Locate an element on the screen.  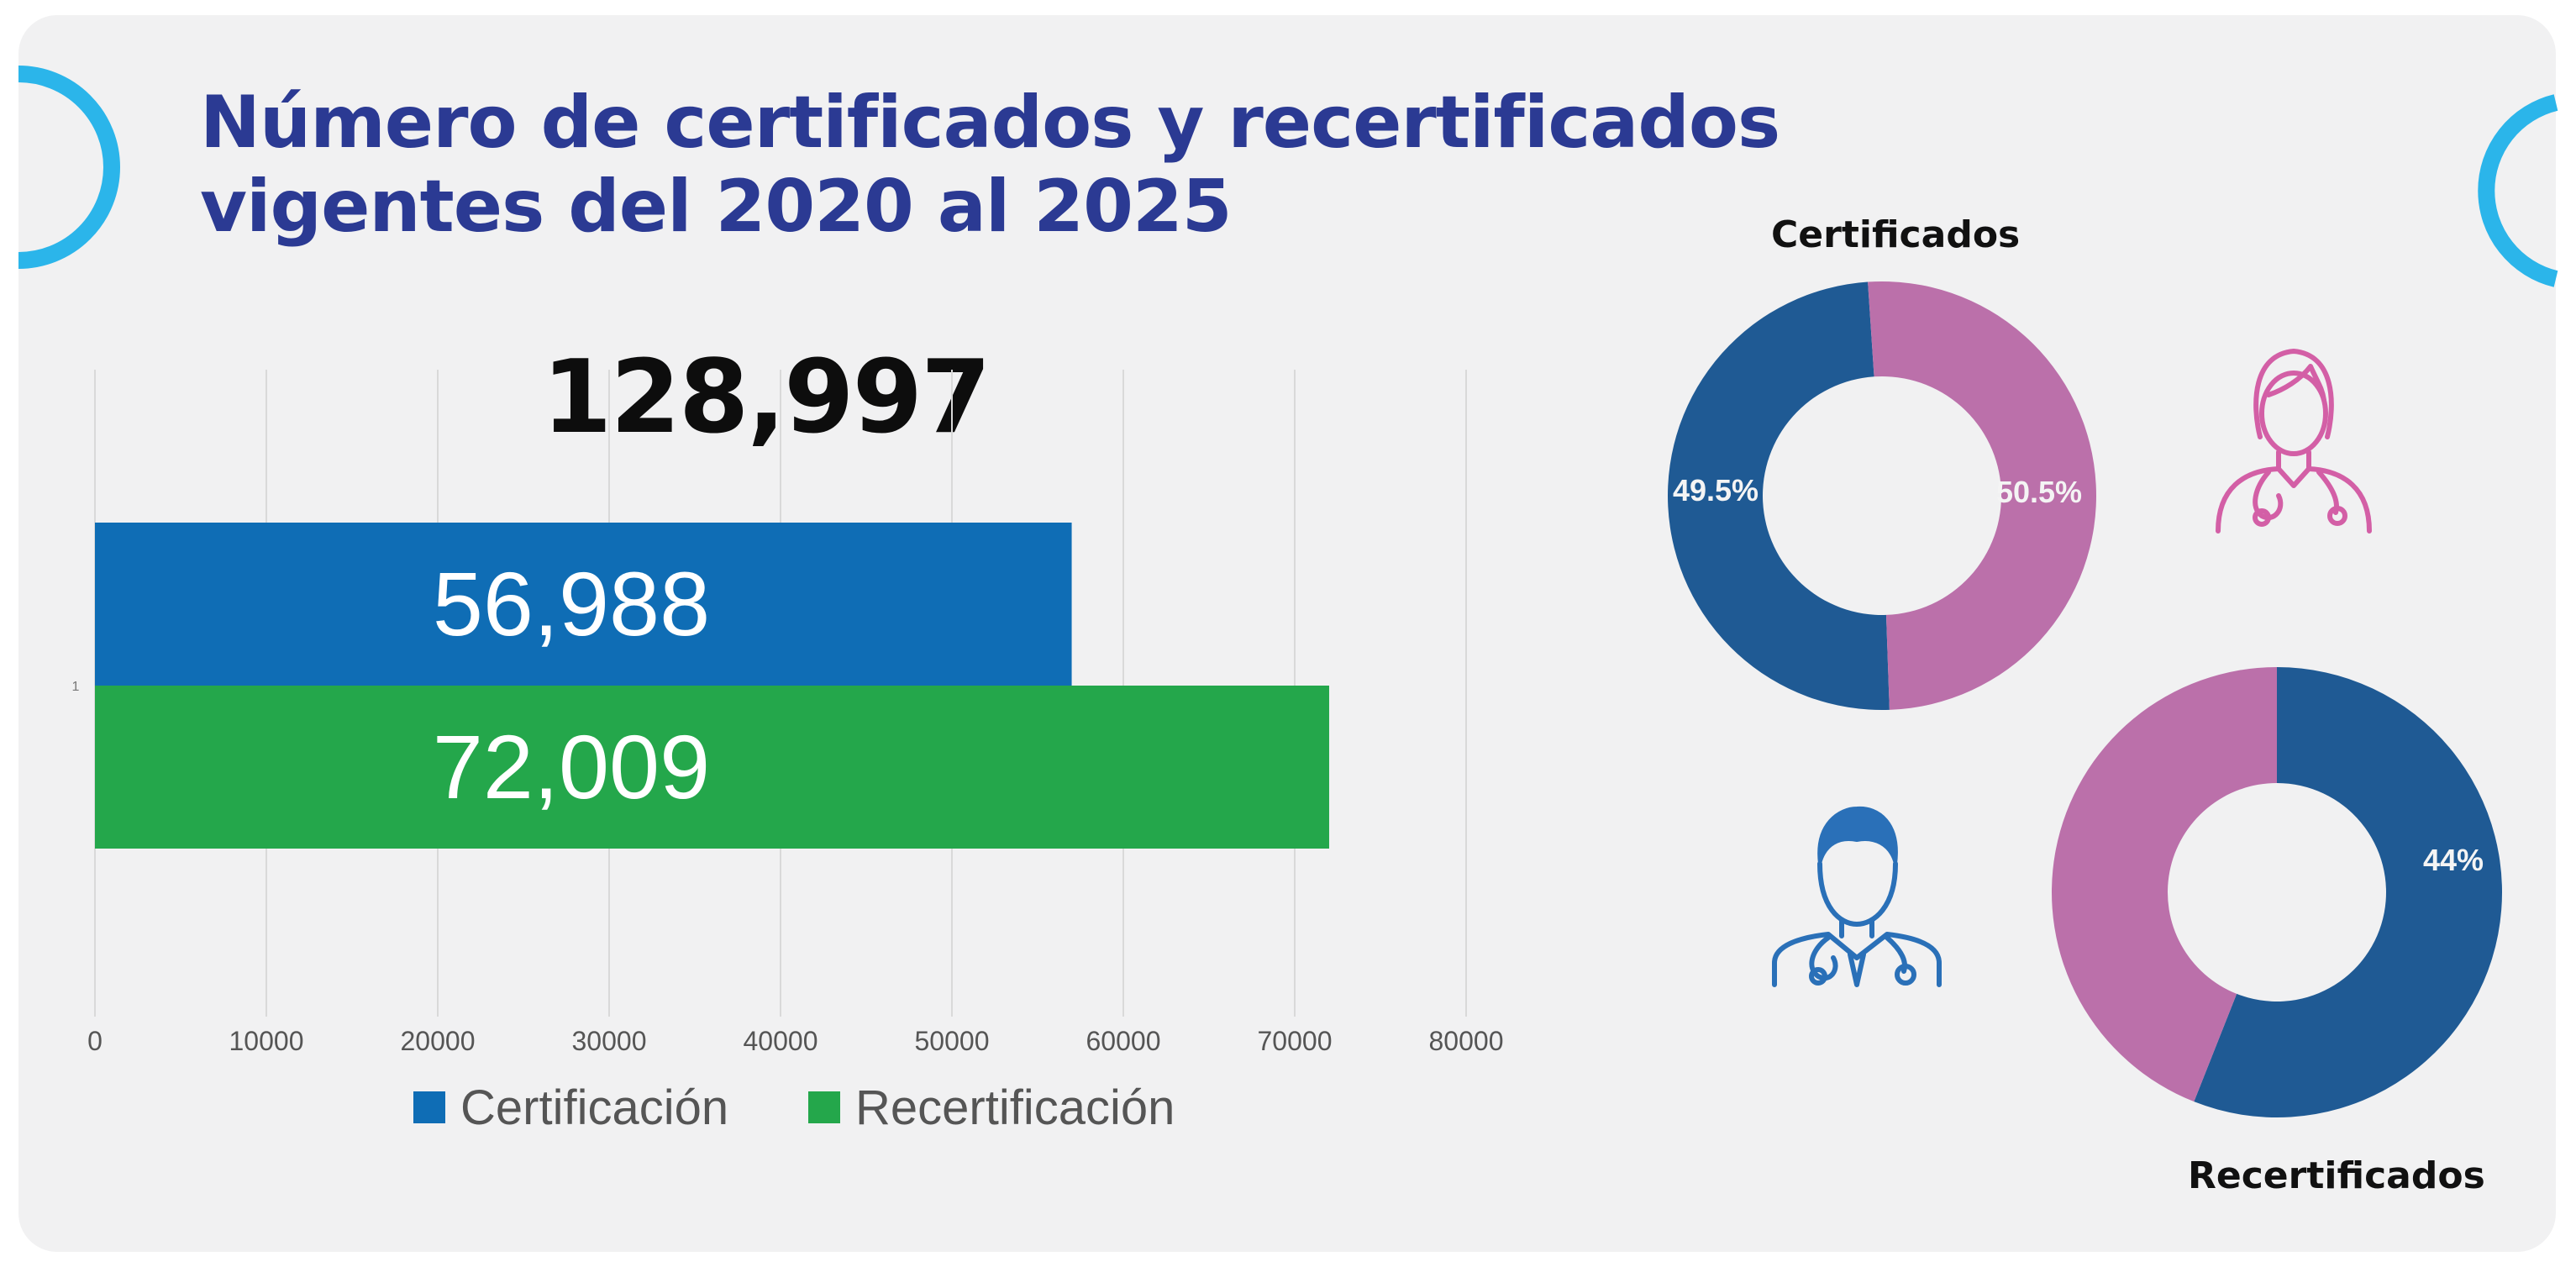
donut-chart-certificados: 49.5% 50.5% is located at coordinates (1881, 495).